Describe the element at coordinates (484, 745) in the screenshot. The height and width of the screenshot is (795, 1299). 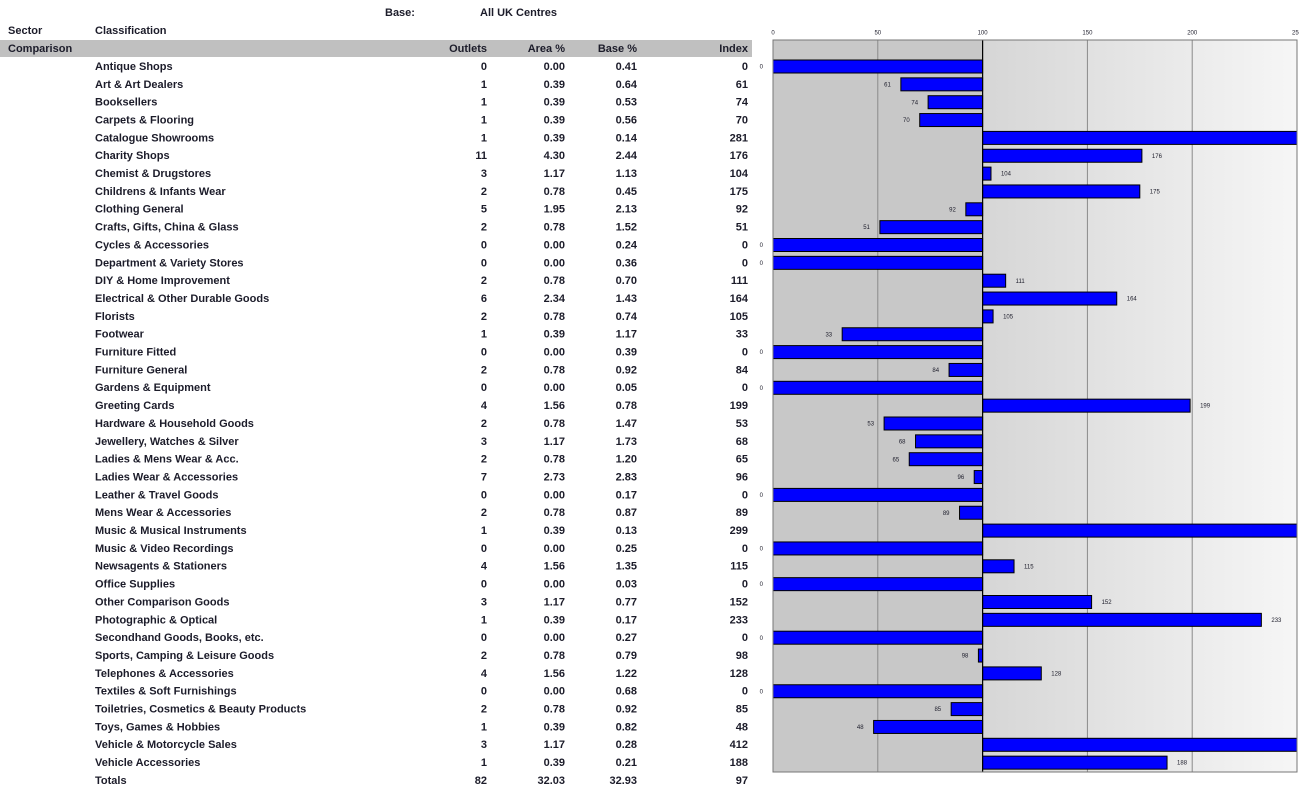
I see `row-cell: 3` at that location.